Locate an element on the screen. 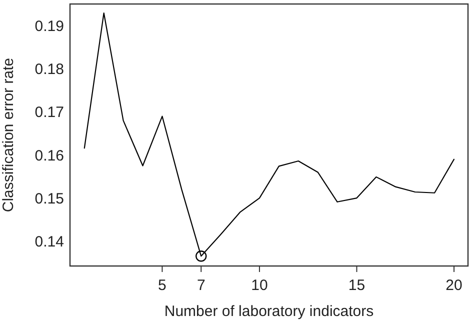 The height and width of the screenshot is (324, 474). y-tick-label: 0.16 is located at coordinates (49, 155).